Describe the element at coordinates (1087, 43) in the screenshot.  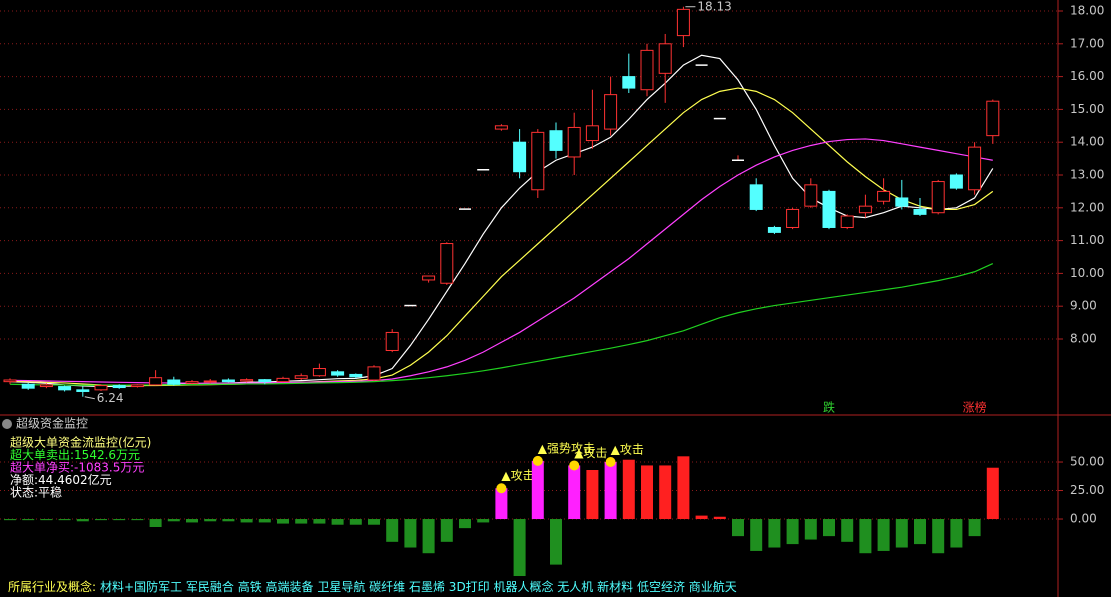
I see `y-tick-label: 17.00` at that location.